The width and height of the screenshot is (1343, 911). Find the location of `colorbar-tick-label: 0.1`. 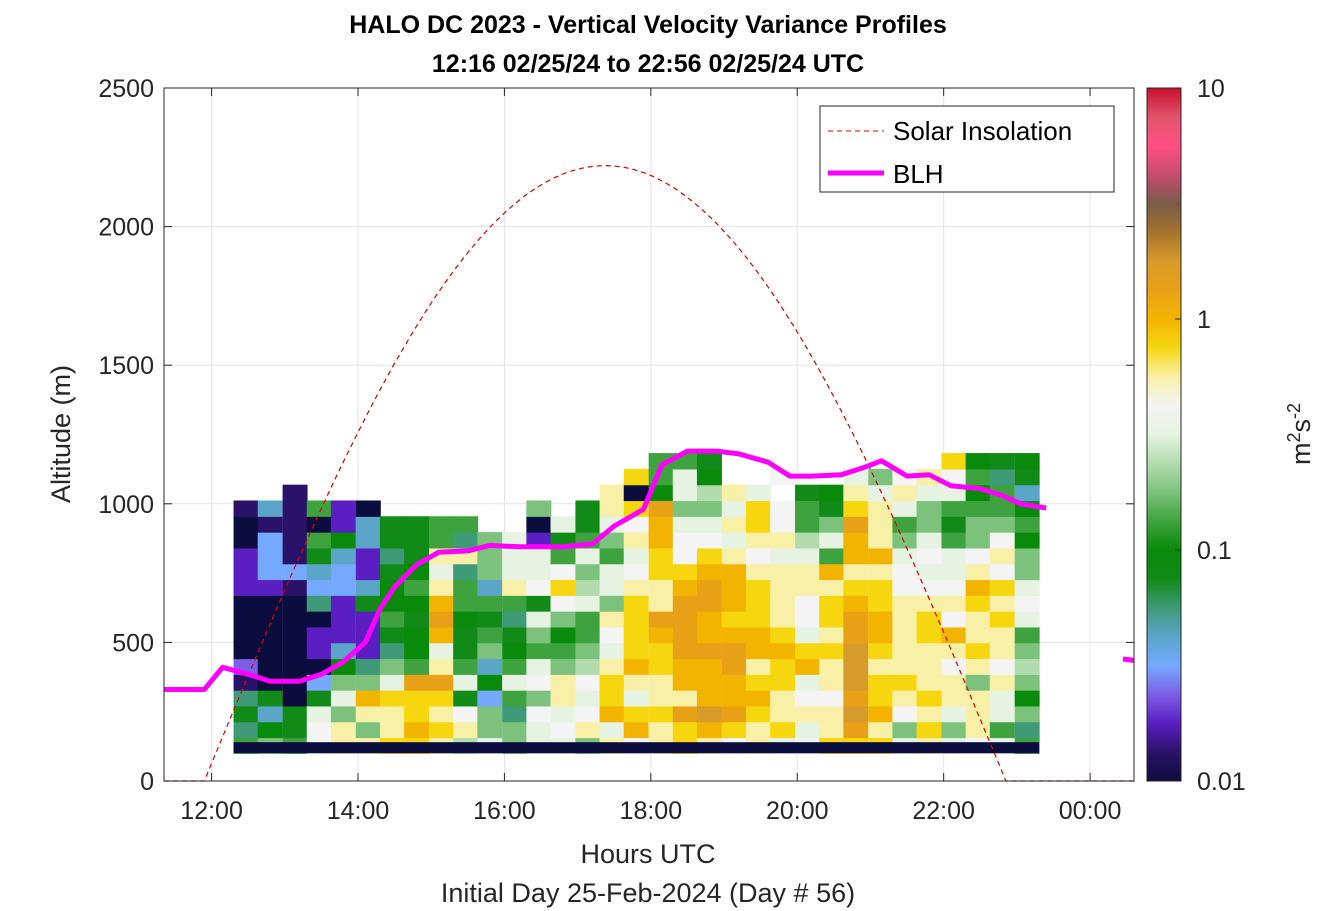

colorbar-tick-label: 0.1 is located at coordinates (1214, 551).